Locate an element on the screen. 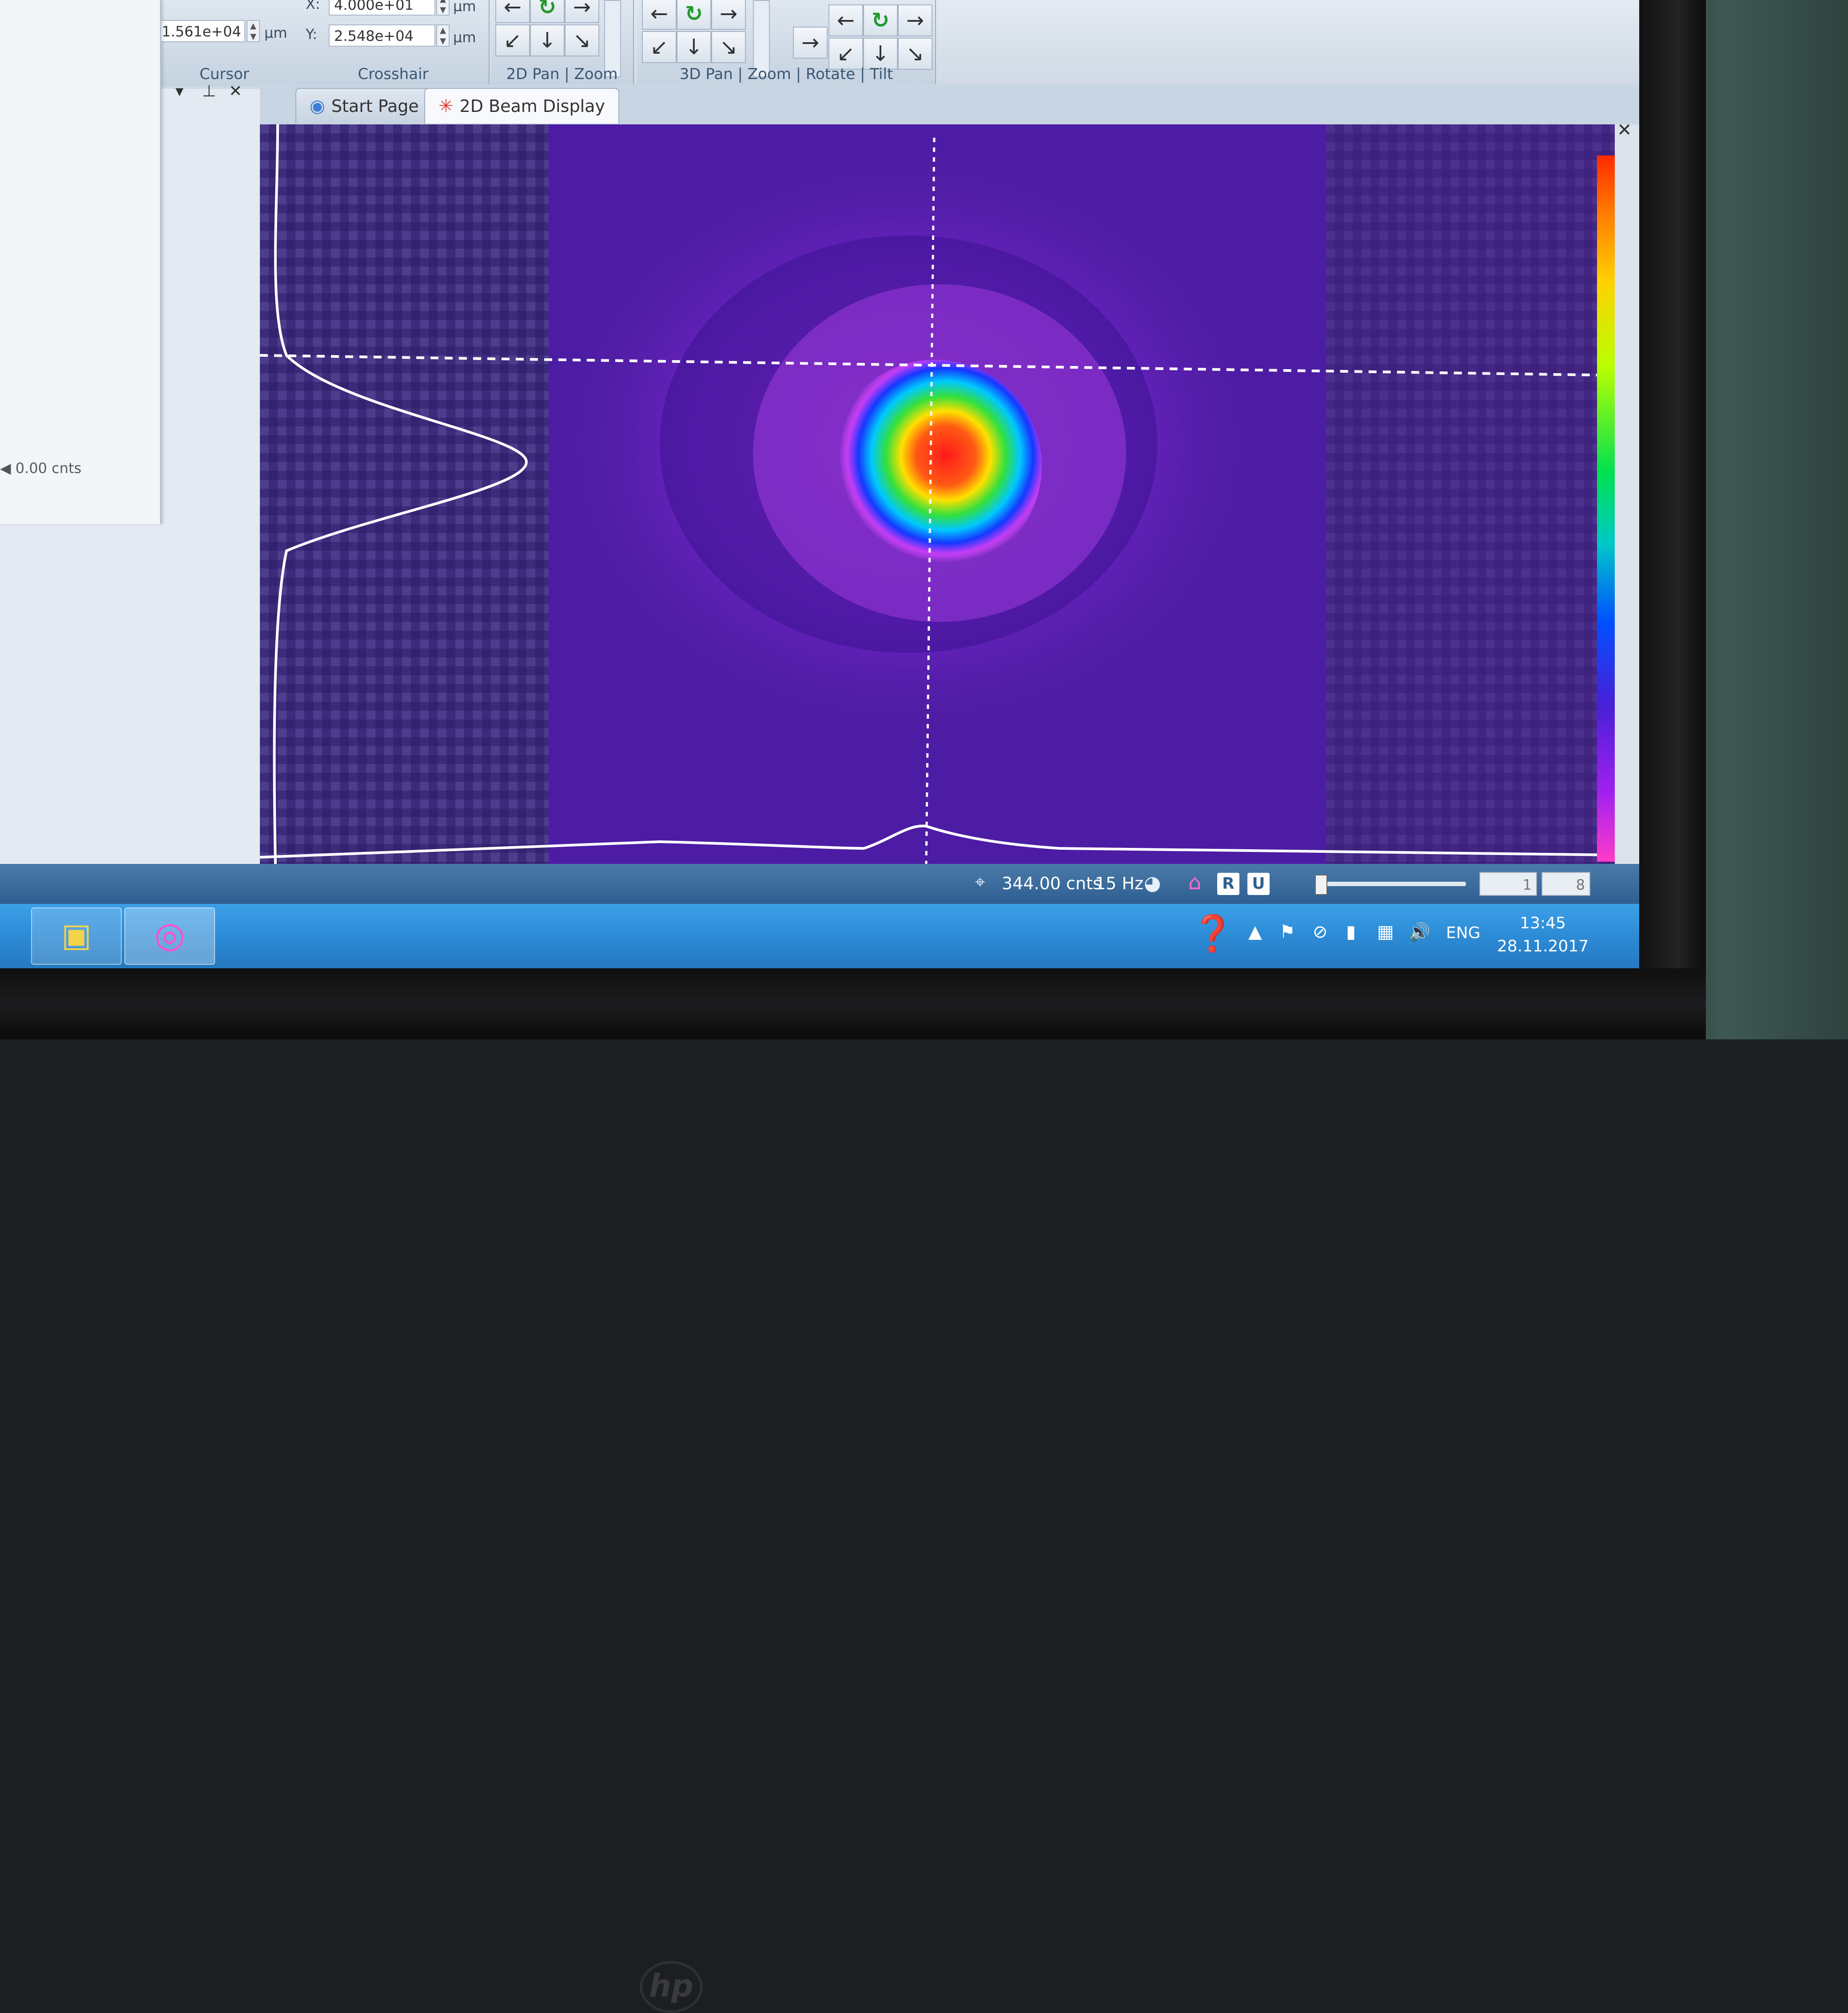 Image resolution: width=1848 pixels, height=2013 pixels. film-icon: ▣ is located at coordinates (76, 935).